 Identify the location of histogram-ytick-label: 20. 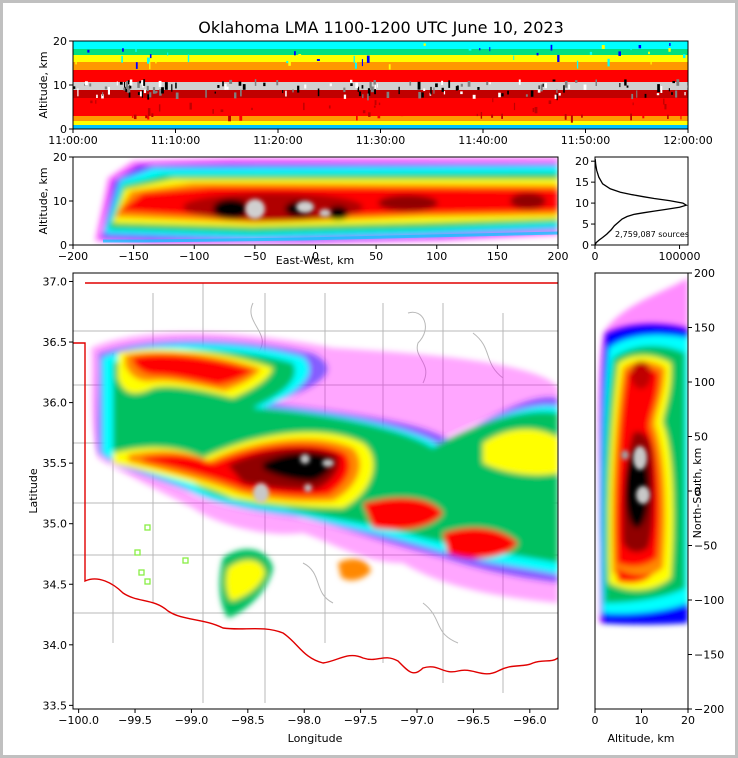
(582, 161).